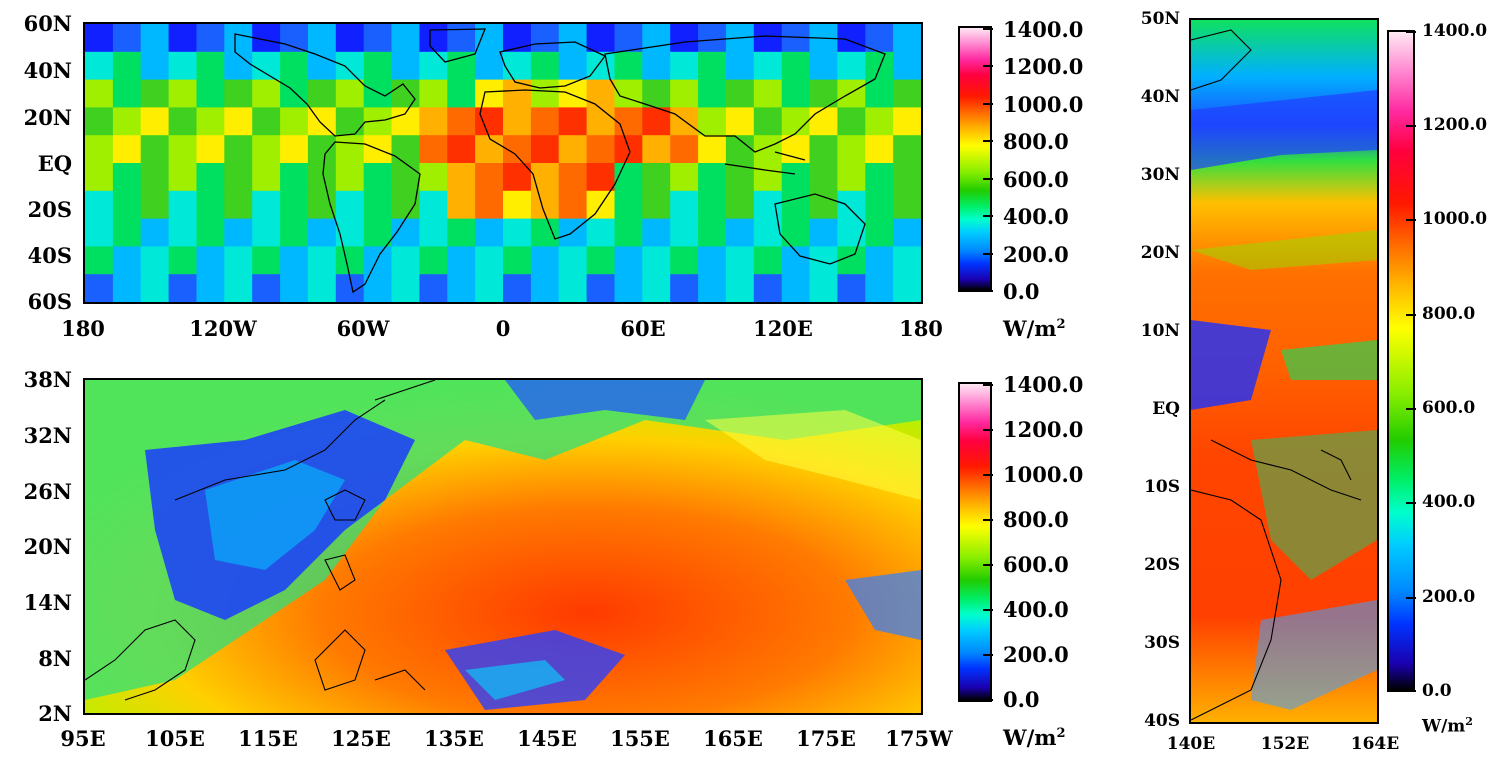  What do you see at coordinates (1036, 564) in the screenshot?
I see `pacific-colorbar-label: 600.0` at bounding box center [1036, 564].